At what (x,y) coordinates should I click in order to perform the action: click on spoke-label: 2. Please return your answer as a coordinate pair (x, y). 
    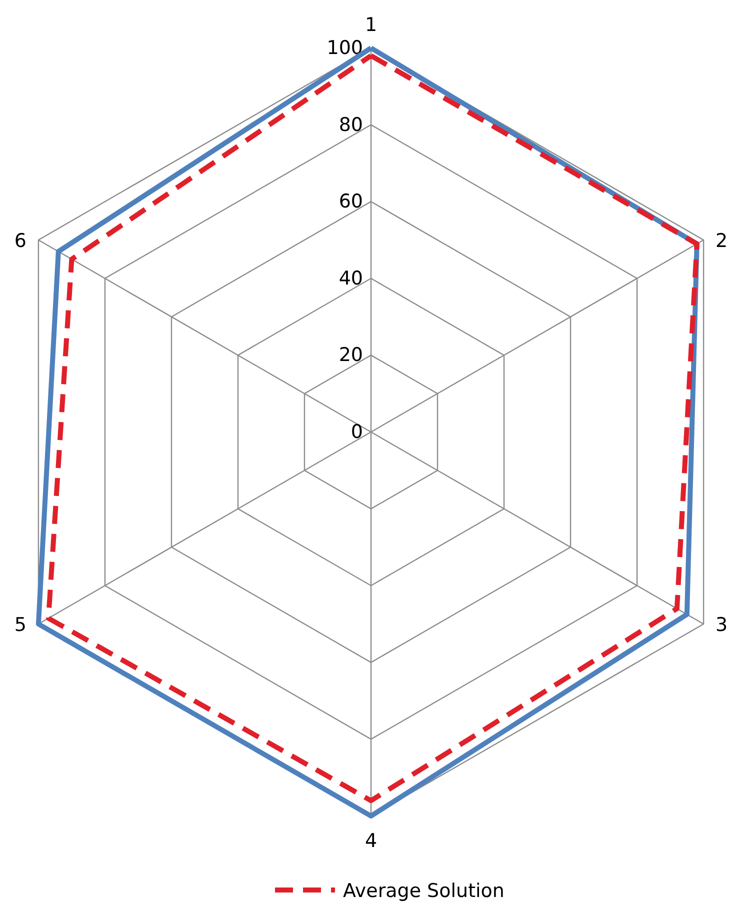
    Looking at the image, I should click on (722, 241).